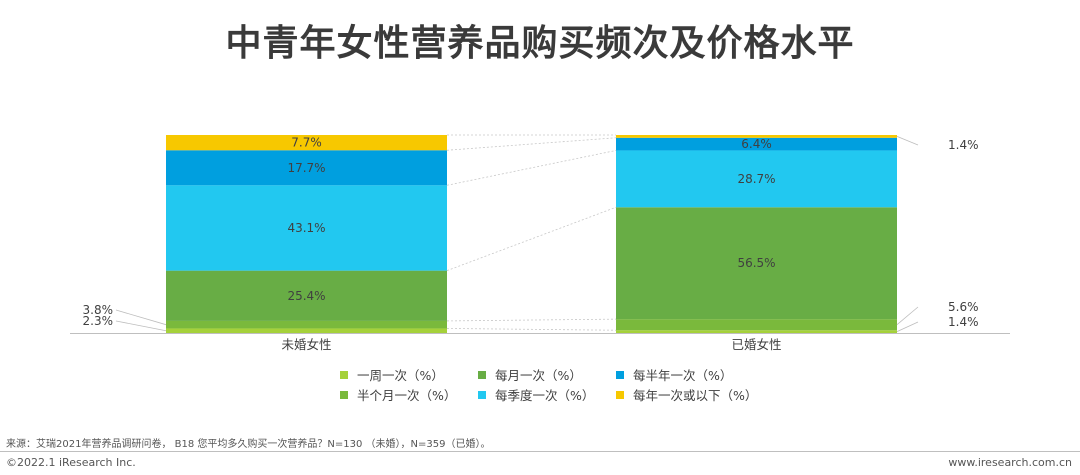  What do you see at coordinates (540, 451) in the screenshot?
I see `footer-divider` at bounding box center [540, 451].